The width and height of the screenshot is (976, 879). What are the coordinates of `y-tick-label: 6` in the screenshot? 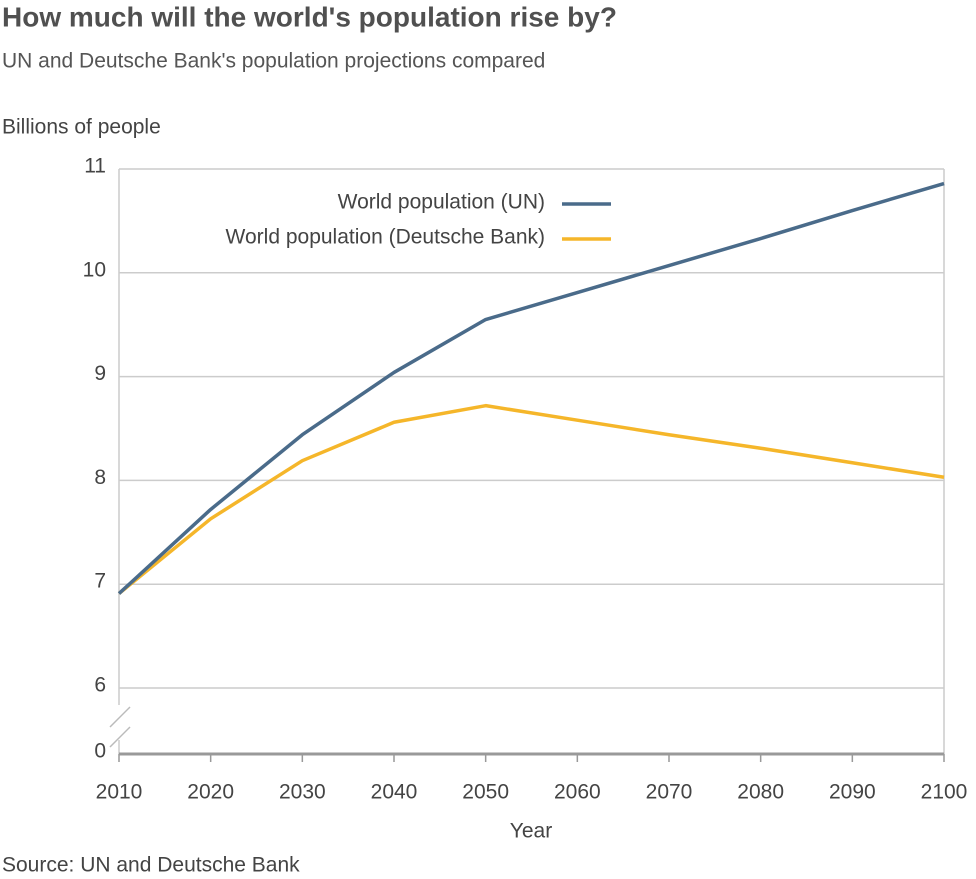 It's located at (100, 685).